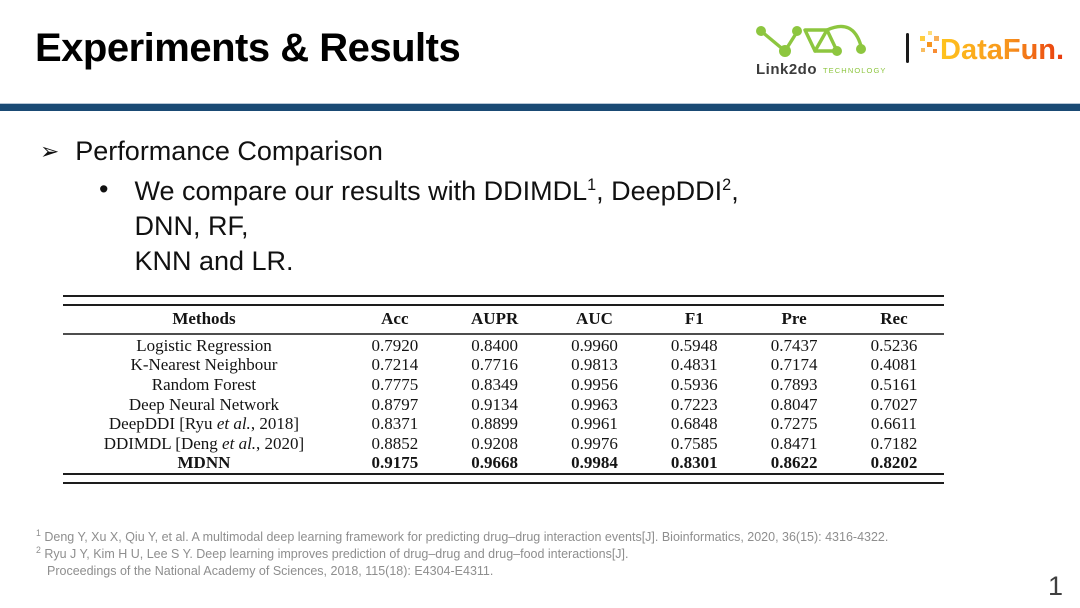  I want to click on page-number: 1, so click(1055, 586).